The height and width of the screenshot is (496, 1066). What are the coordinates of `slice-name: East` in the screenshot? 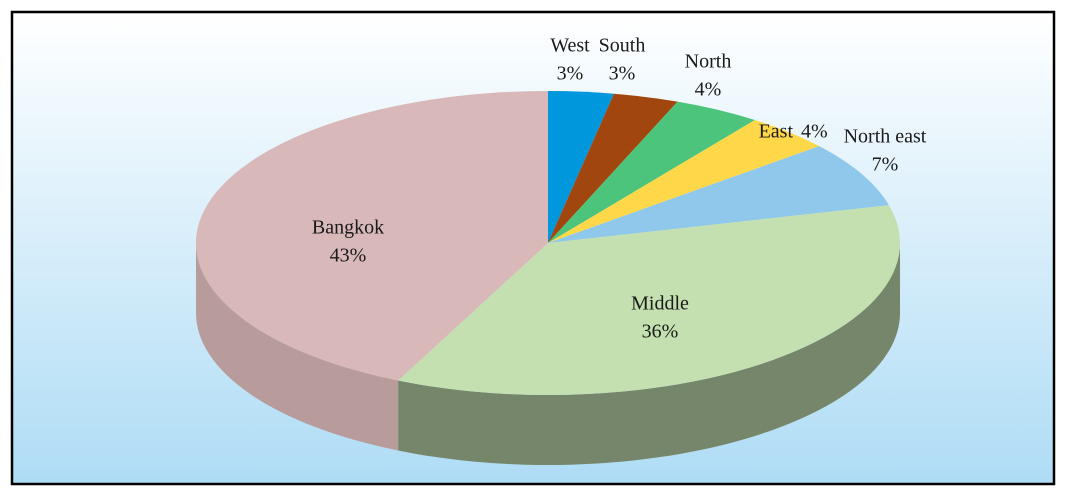 It's located at (776, 132).